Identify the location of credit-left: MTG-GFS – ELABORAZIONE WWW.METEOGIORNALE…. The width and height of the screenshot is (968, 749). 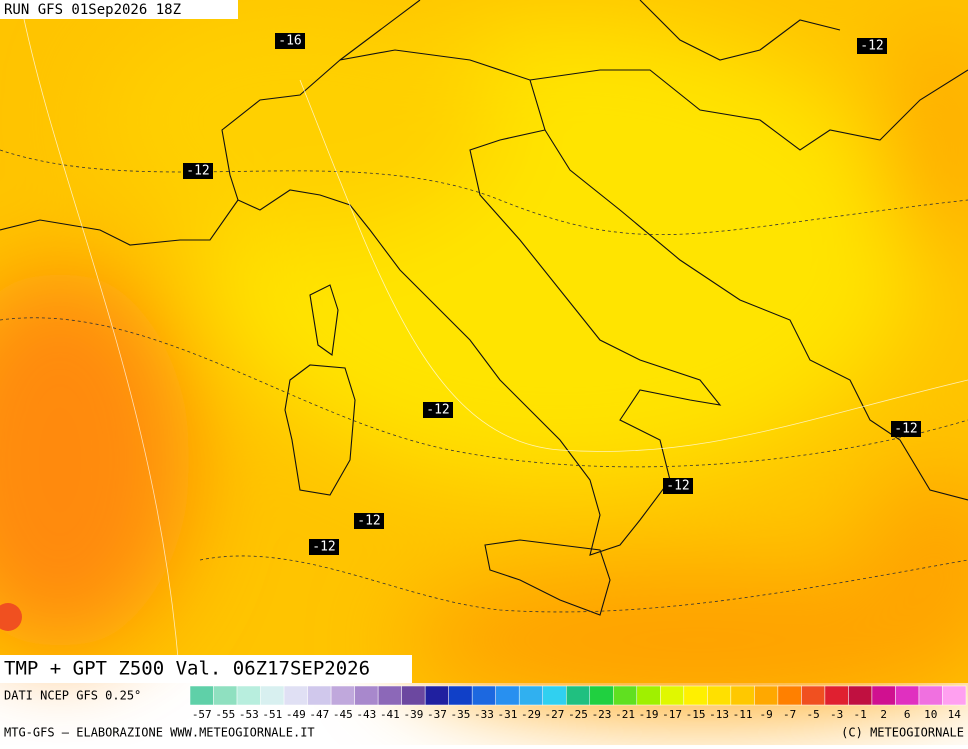
(159, 733).